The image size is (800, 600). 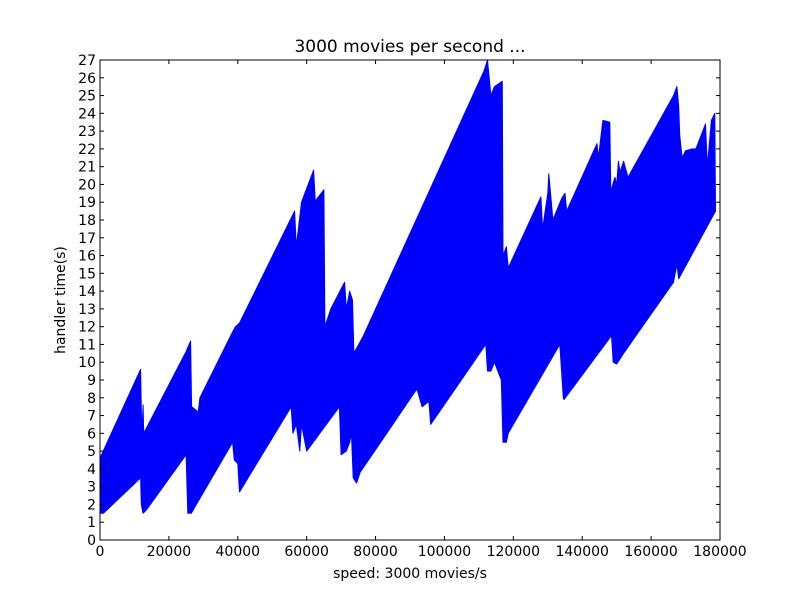 I want to click on y-tick-label: 12, so click(x=87, y=328).